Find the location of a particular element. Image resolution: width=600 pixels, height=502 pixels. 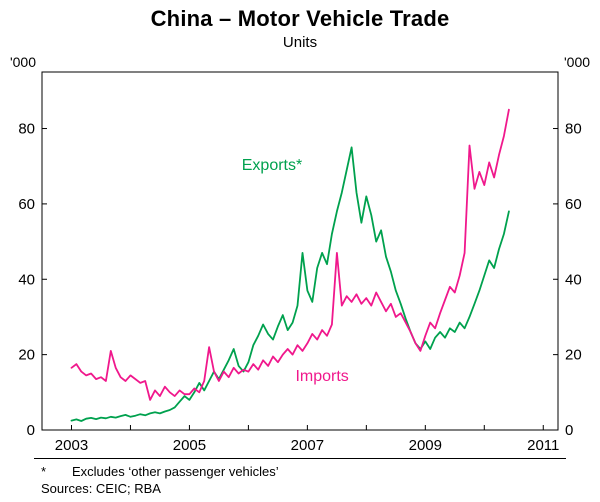

footnote-text: Excludes ‘other passenger vehicles’ is located at coordinates (175, 471).